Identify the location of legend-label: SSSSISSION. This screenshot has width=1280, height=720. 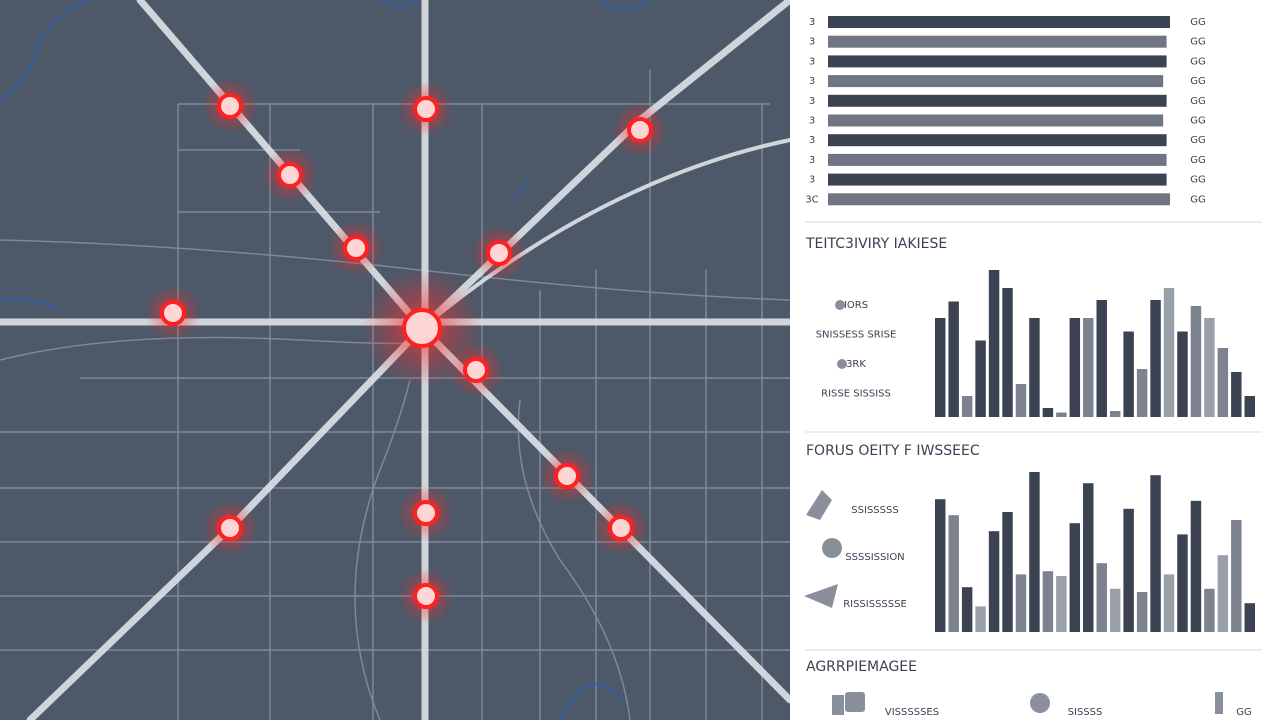
(874, 557).